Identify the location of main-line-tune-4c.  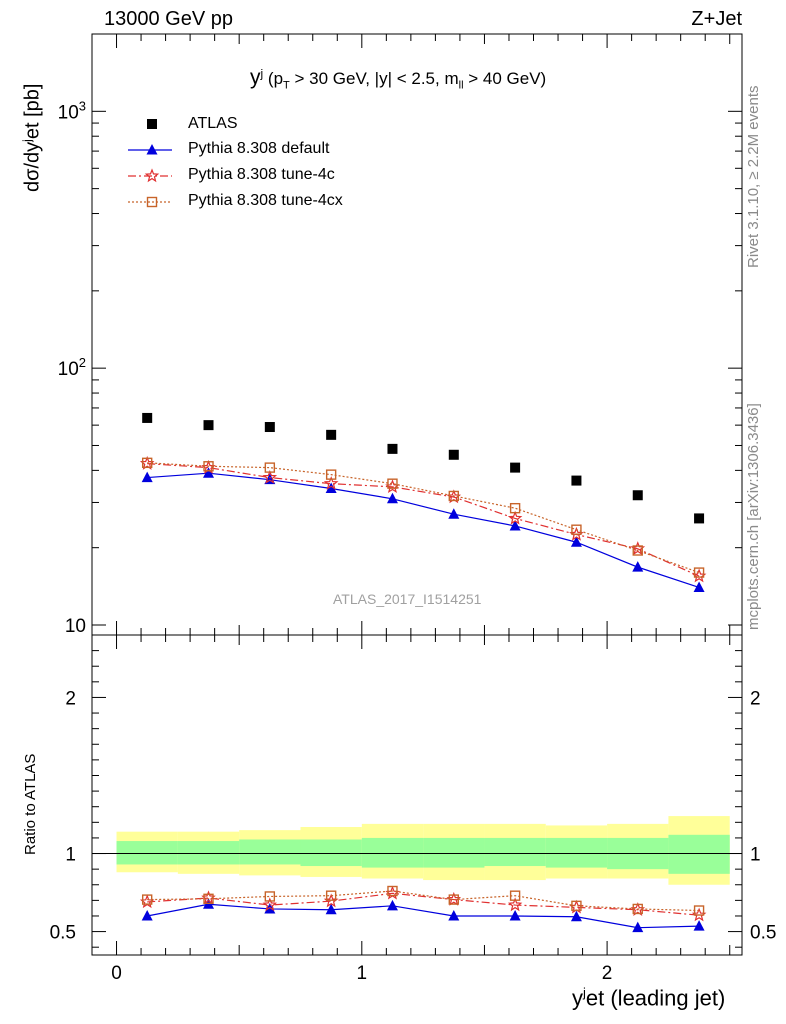
(423, 520).